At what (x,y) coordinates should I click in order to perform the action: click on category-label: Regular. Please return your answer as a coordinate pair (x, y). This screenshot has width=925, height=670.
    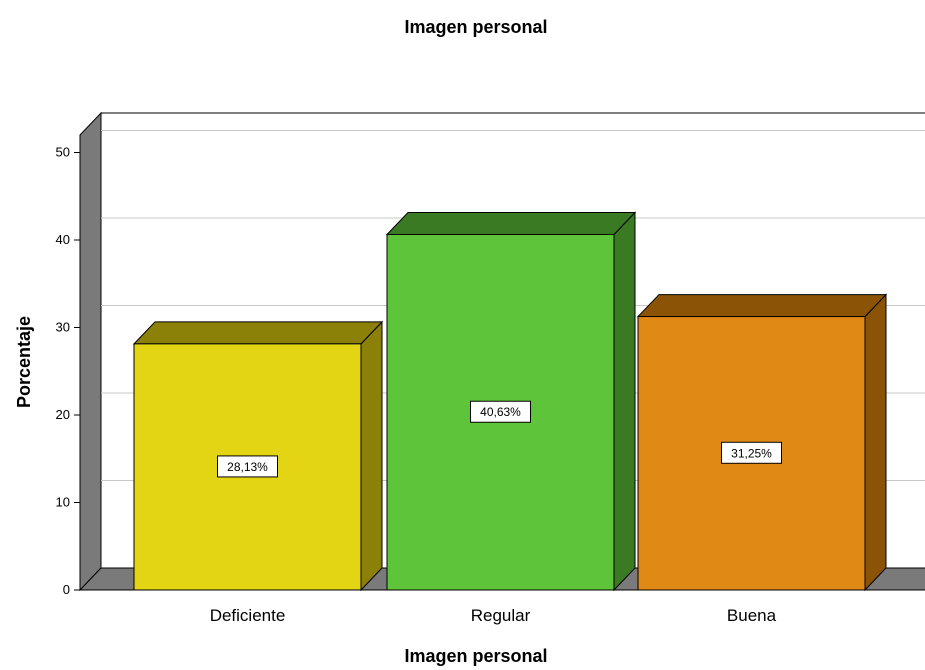
    Looking at the image, I should click on (501, 615).